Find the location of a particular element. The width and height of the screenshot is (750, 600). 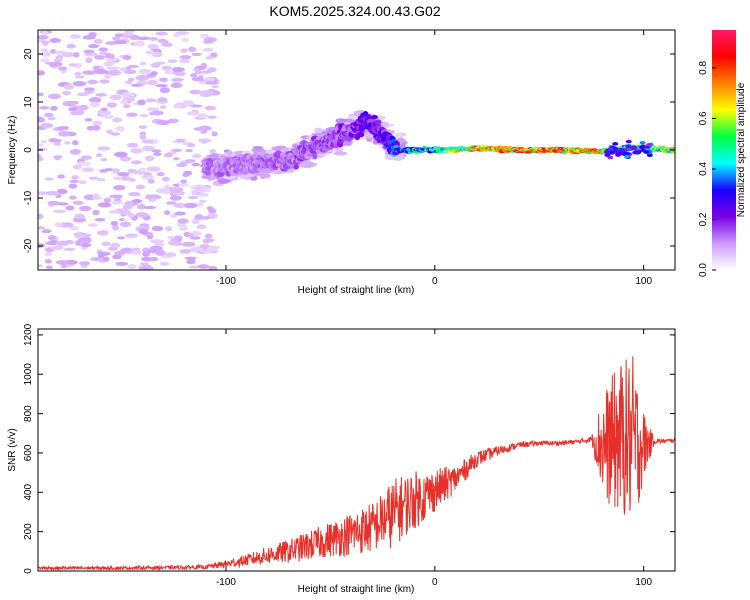

x-tick-label: 0 is located at coordinates (435, 281).